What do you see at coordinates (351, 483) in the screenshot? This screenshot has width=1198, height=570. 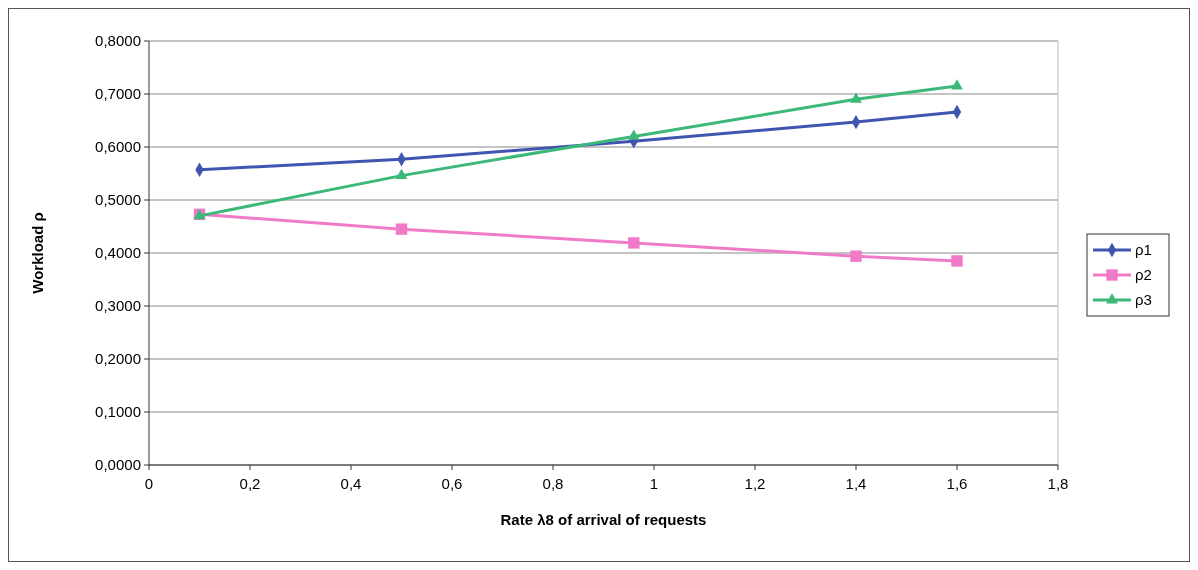 I see `x-tick-label: 0,4` at bounding box center [351, 483].